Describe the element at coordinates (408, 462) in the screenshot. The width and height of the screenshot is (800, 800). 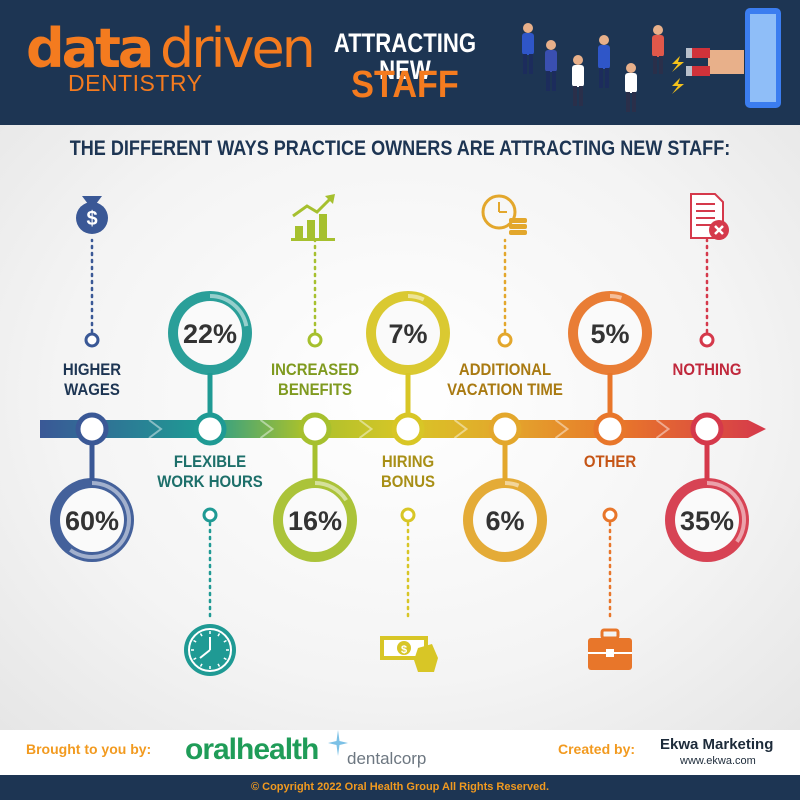
I see `category-label: HIRING` at that location.